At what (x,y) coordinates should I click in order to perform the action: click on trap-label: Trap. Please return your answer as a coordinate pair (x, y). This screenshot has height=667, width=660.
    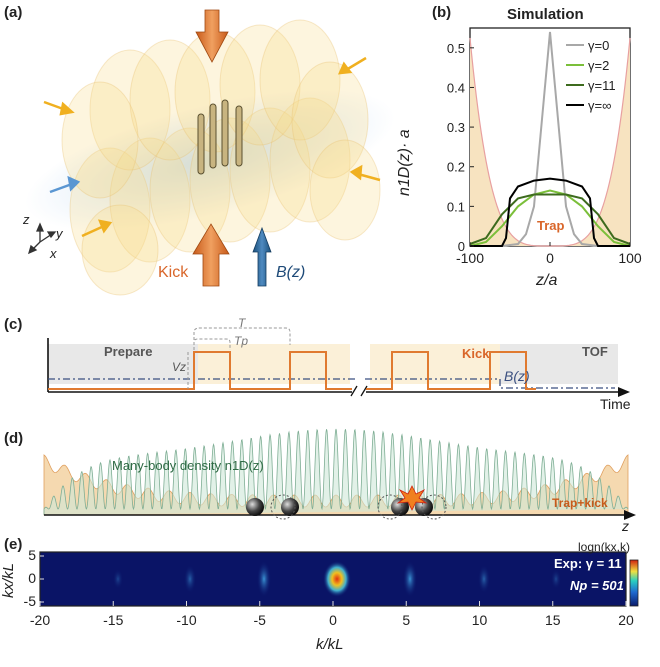
    Looking at the image, I should click on (551, 225).